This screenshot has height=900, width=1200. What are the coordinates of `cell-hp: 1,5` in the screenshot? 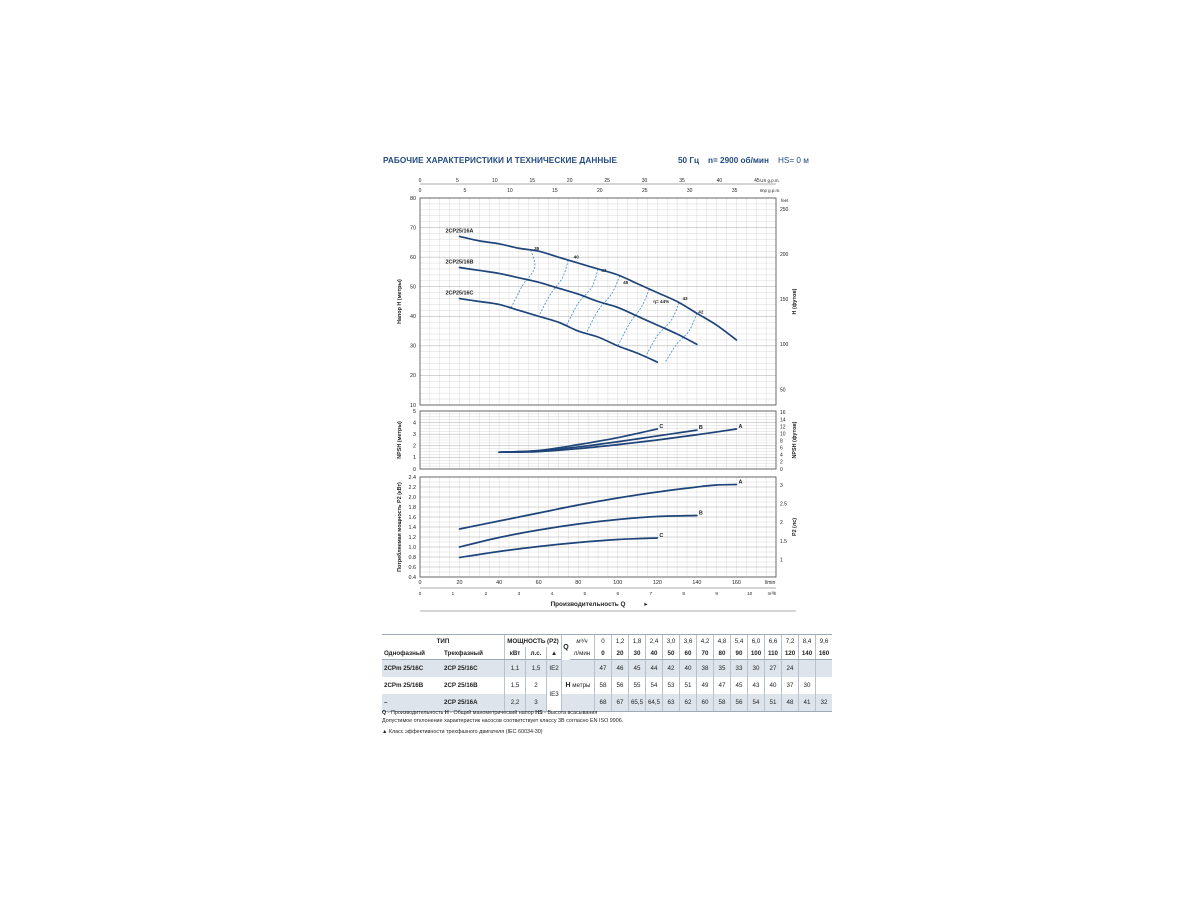 It's located at (536, 668).